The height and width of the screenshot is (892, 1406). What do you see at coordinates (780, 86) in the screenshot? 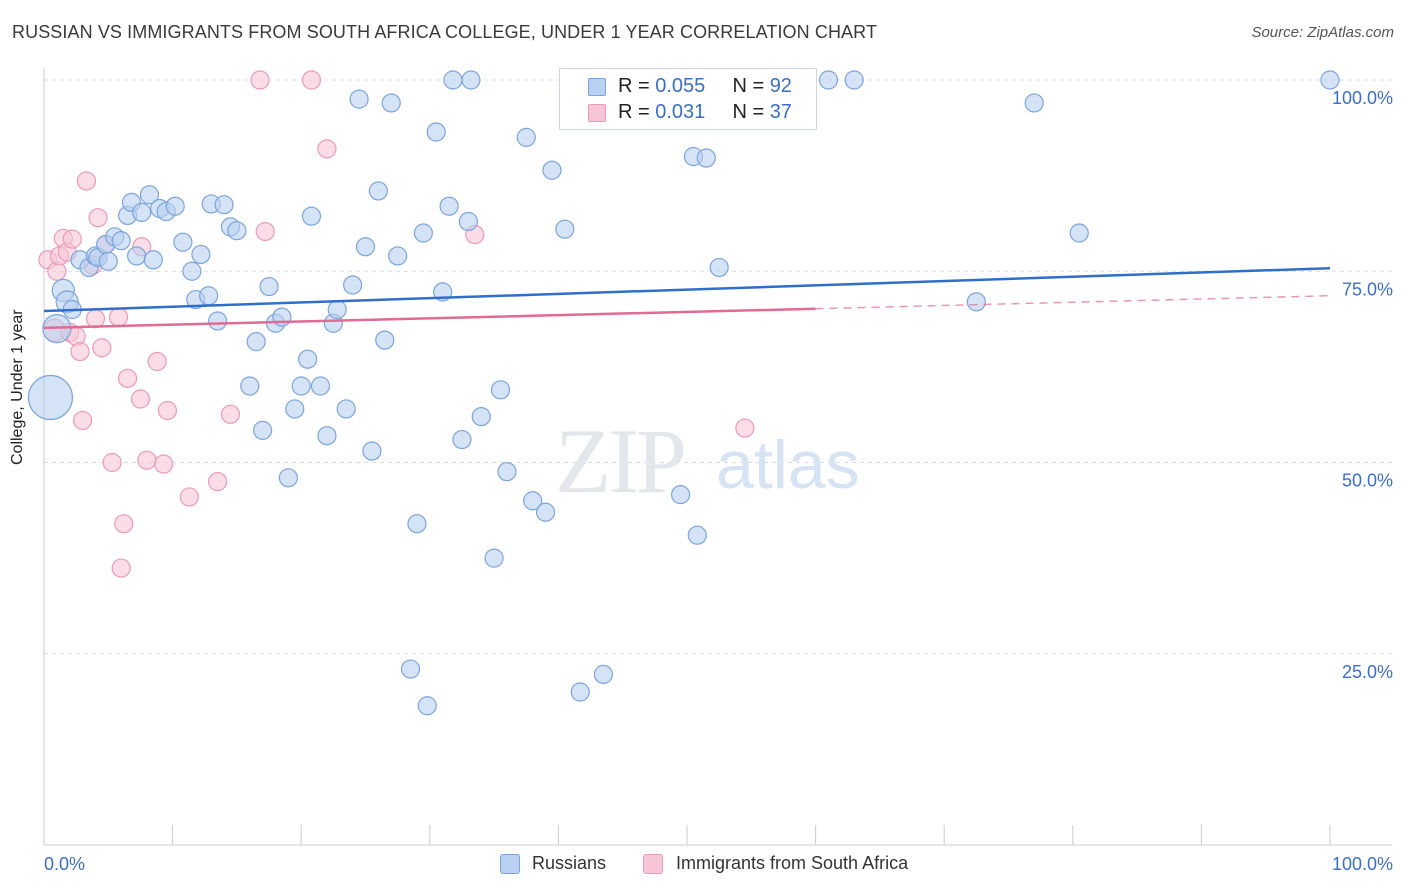
I see `n-value: 92` at bounding box center [780, 86].